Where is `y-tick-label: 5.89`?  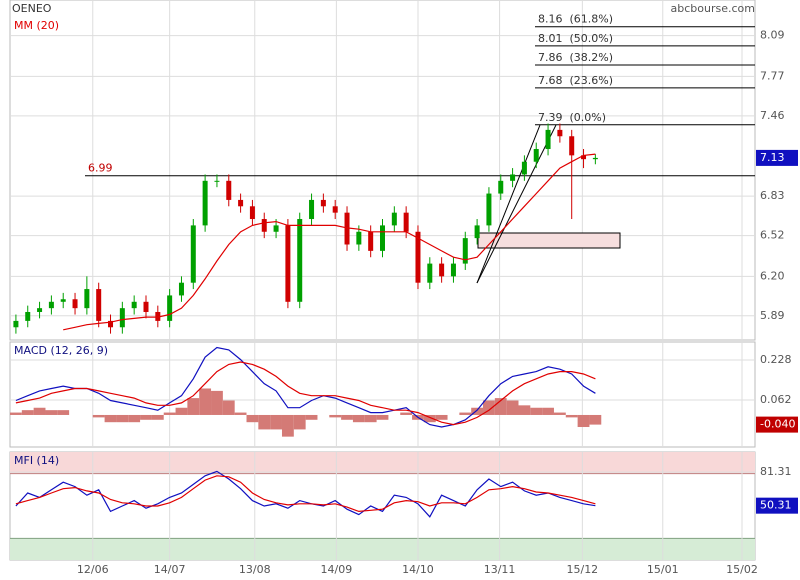
y-tick-label: 5.89 is located at coordinates (772, 315).